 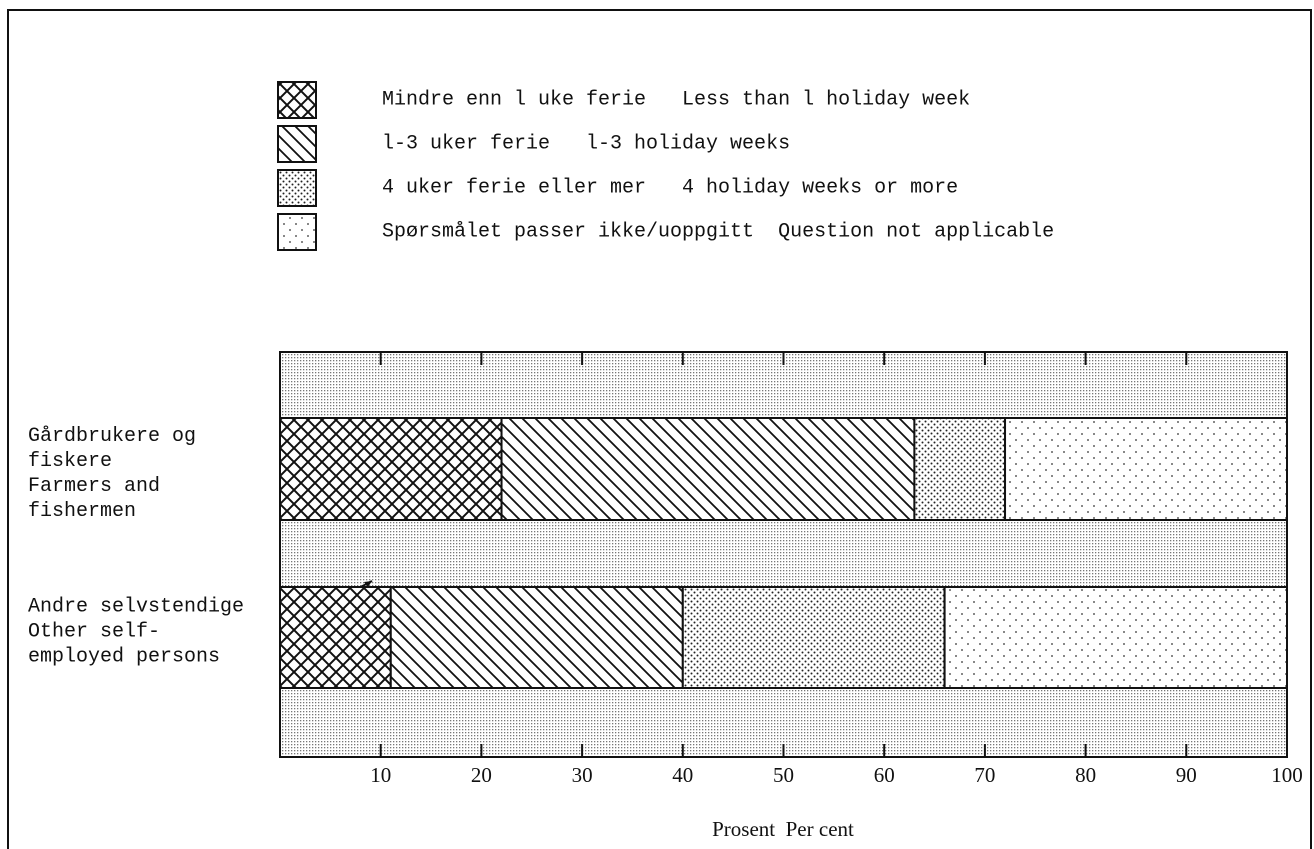 What do you see at coordinates (1085, 775) in the screenshot?
I see `x-tick-label: 80` at bounding box center [1085, 775].